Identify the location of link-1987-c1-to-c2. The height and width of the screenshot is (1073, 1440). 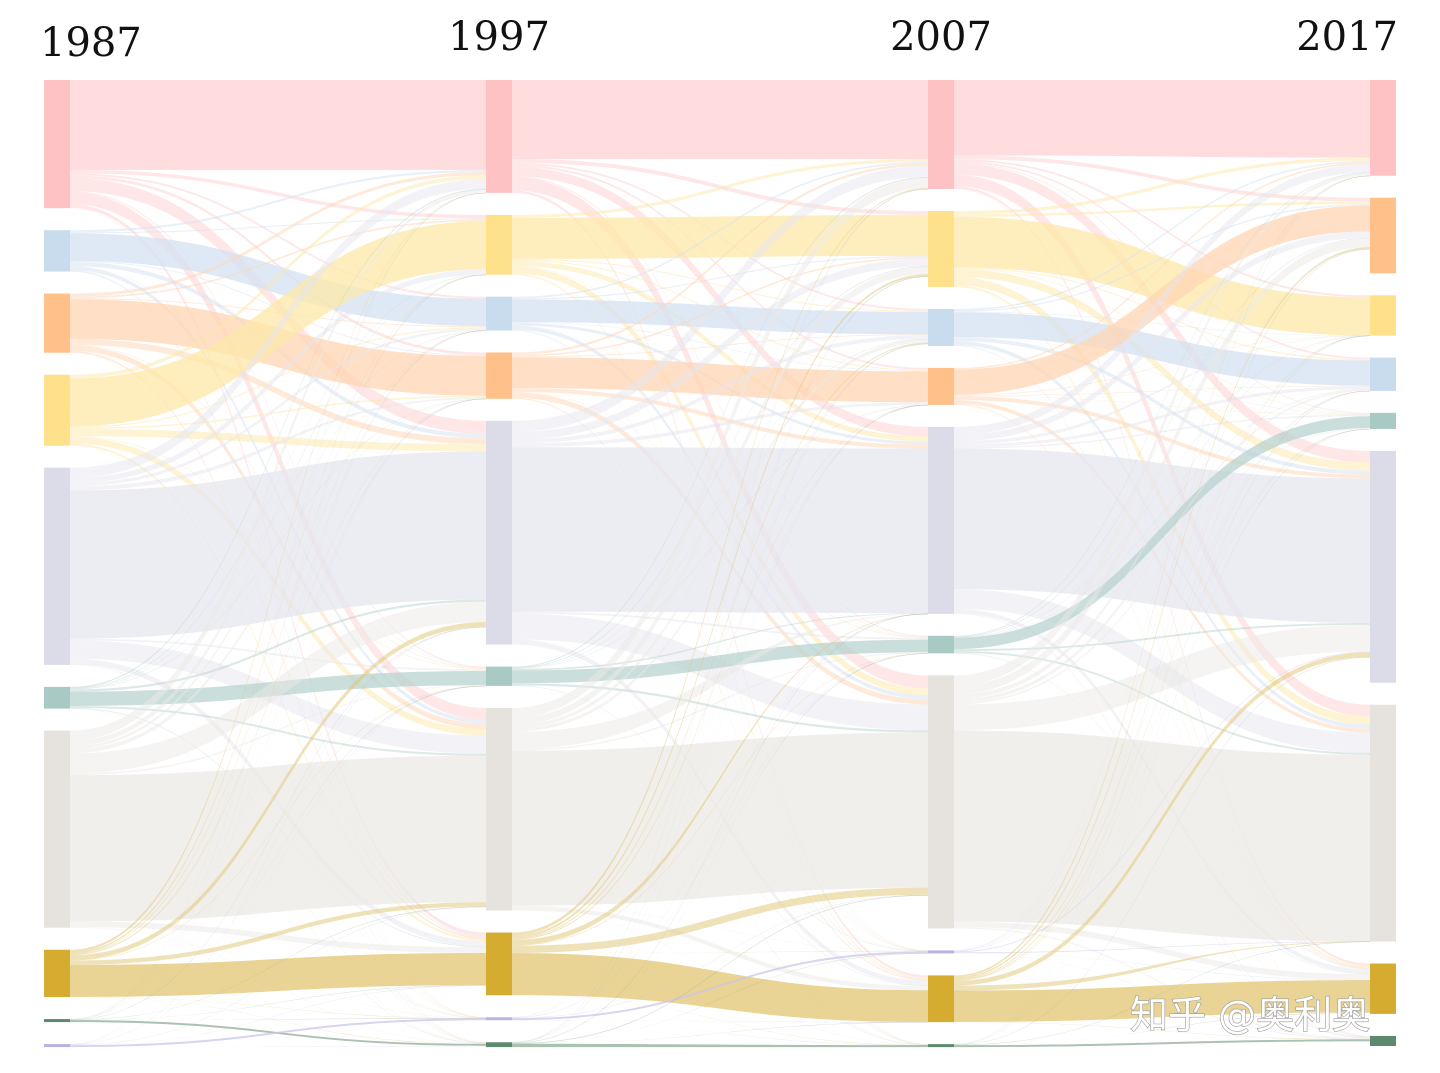
(278, 236).